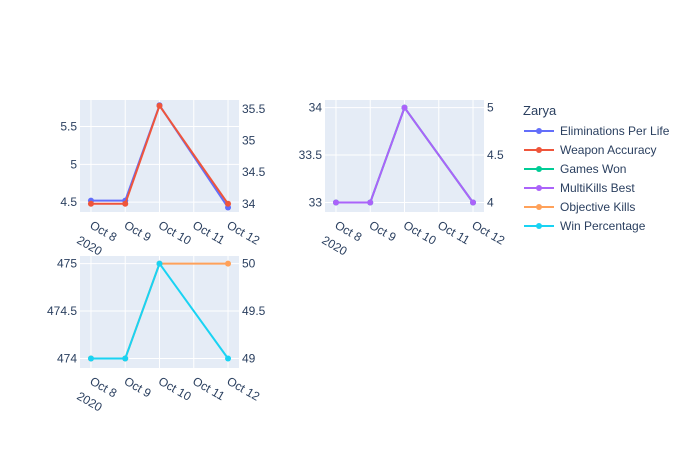 The height and width of the screenshot is (455, 700). What do you see at coordinates (160, 311) in the screenshot?
I see `series-line-win-percentage` at bounding box center [160, 311].